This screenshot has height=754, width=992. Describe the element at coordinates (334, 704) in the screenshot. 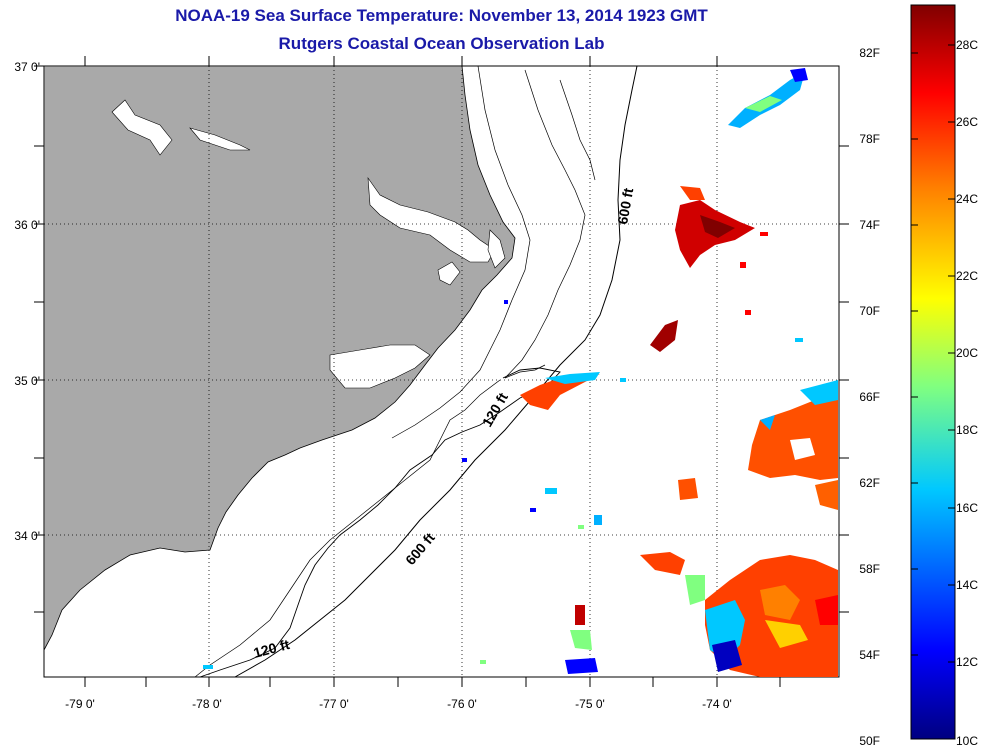

I see `lon-label-77: -77 0'` at that location.